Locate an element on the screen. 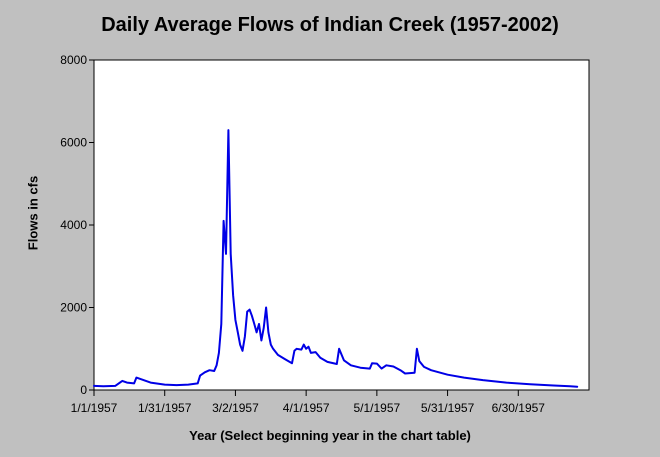 The image size is (660, 457). y-tick-label: 2000 is located at coordinates (73, 308).